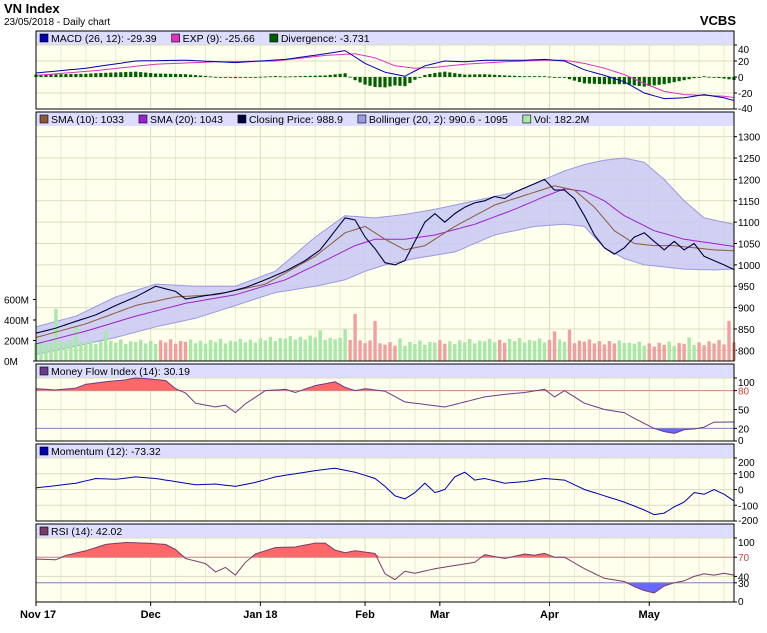  What do you see at coordinates (385, 491) in the screenshot?
I see `momentum-line` at bounding box center [385, 491].